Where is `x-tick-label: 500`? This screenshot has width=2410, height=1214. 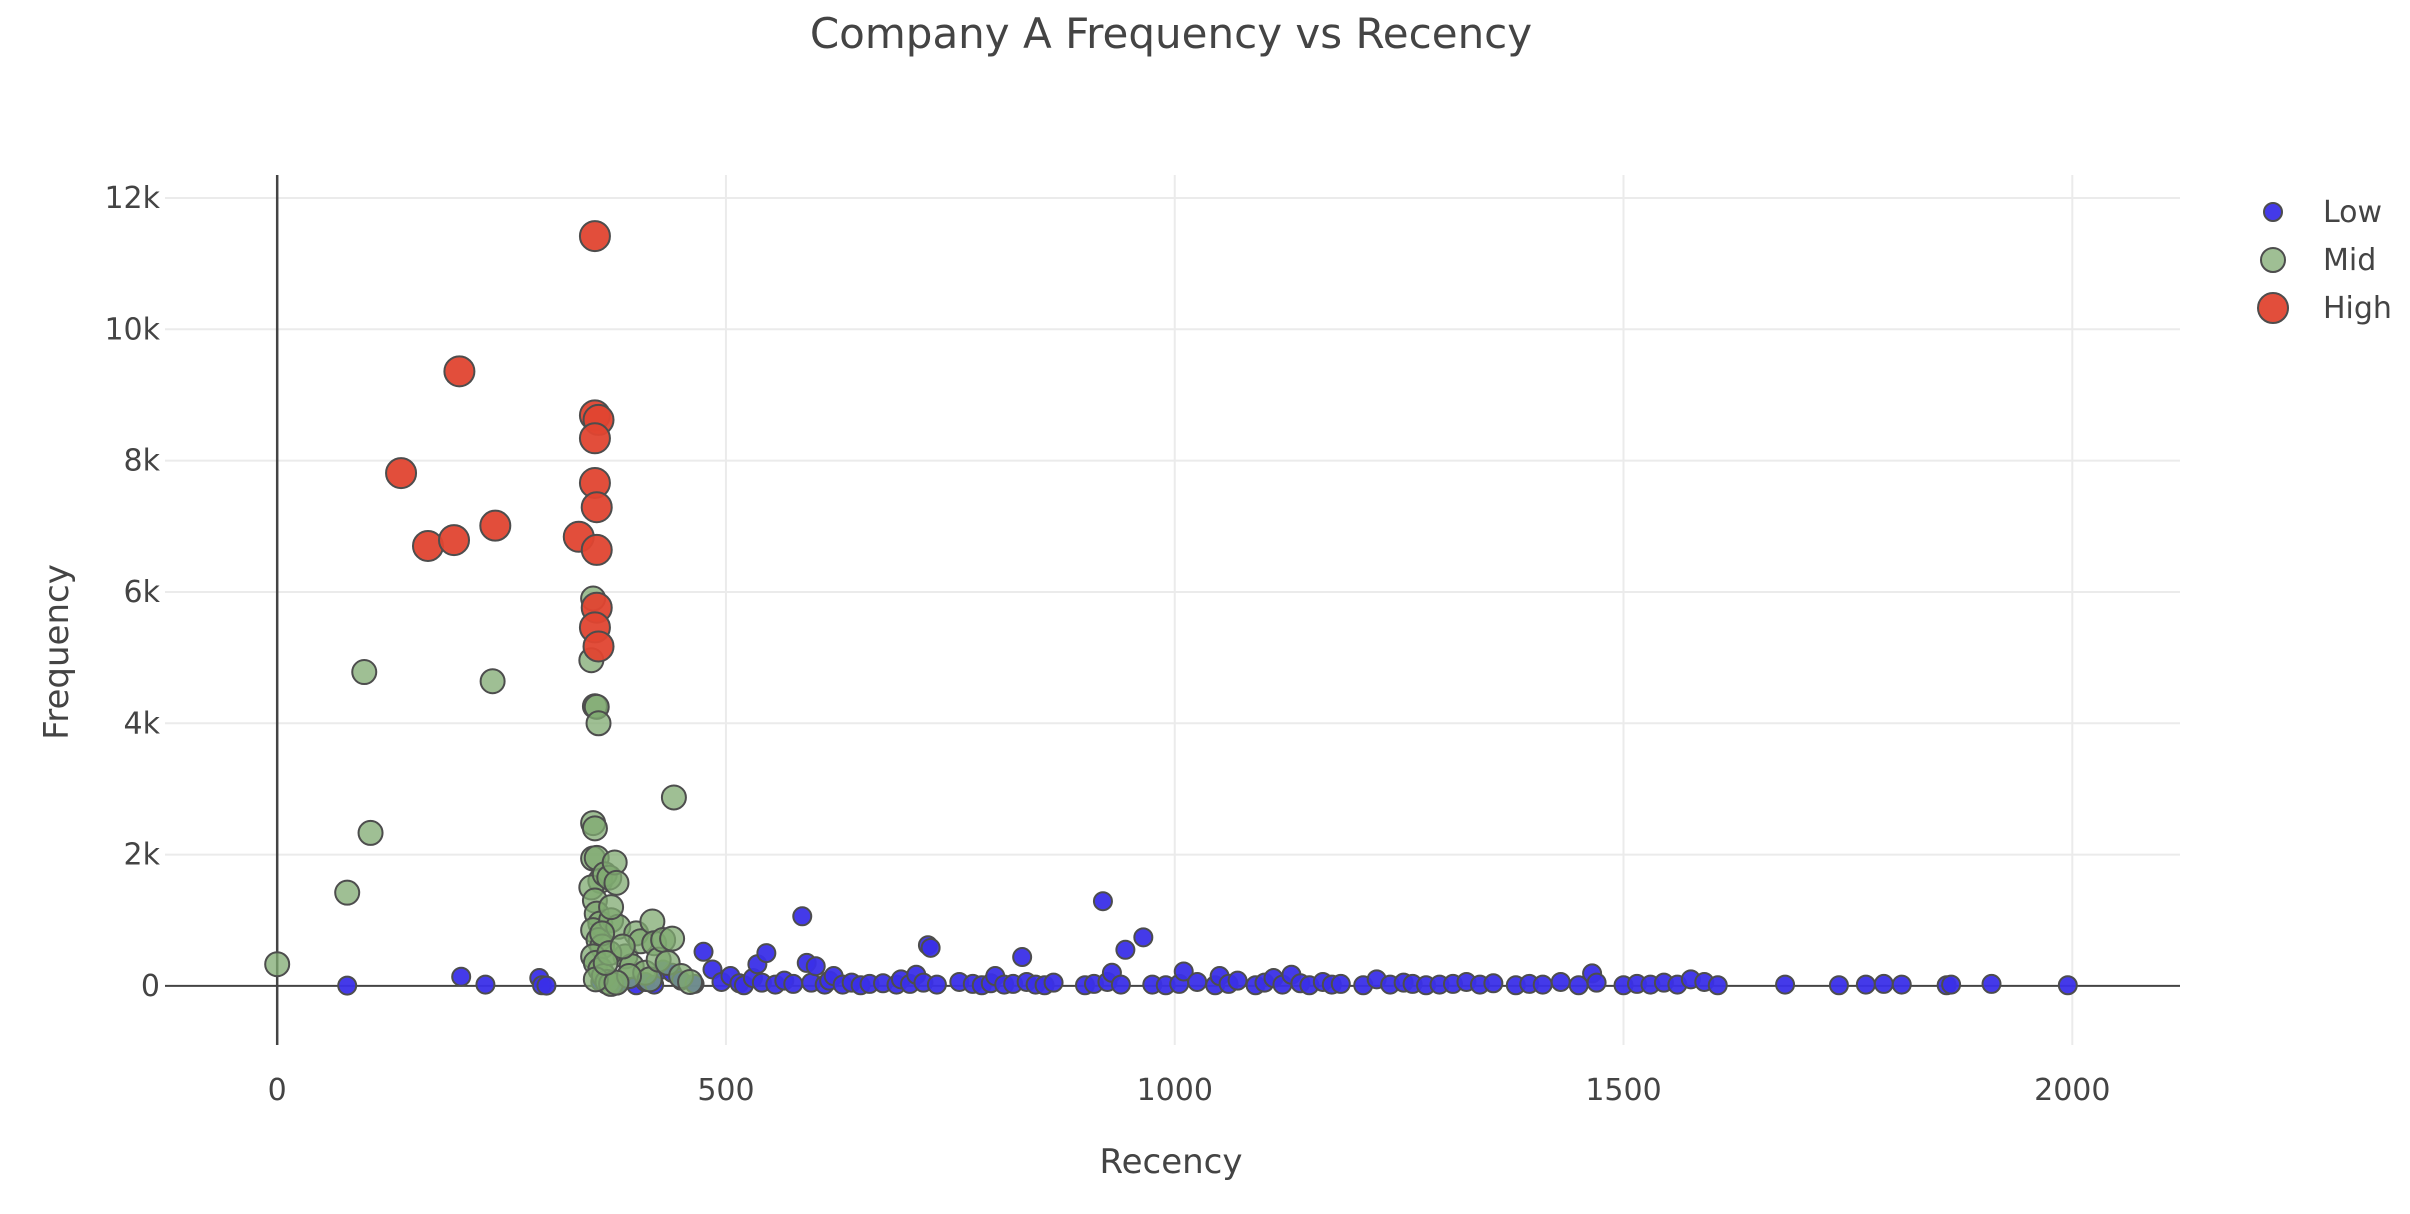 x-tick-label: 500 is located at coordinates (725, 1090).